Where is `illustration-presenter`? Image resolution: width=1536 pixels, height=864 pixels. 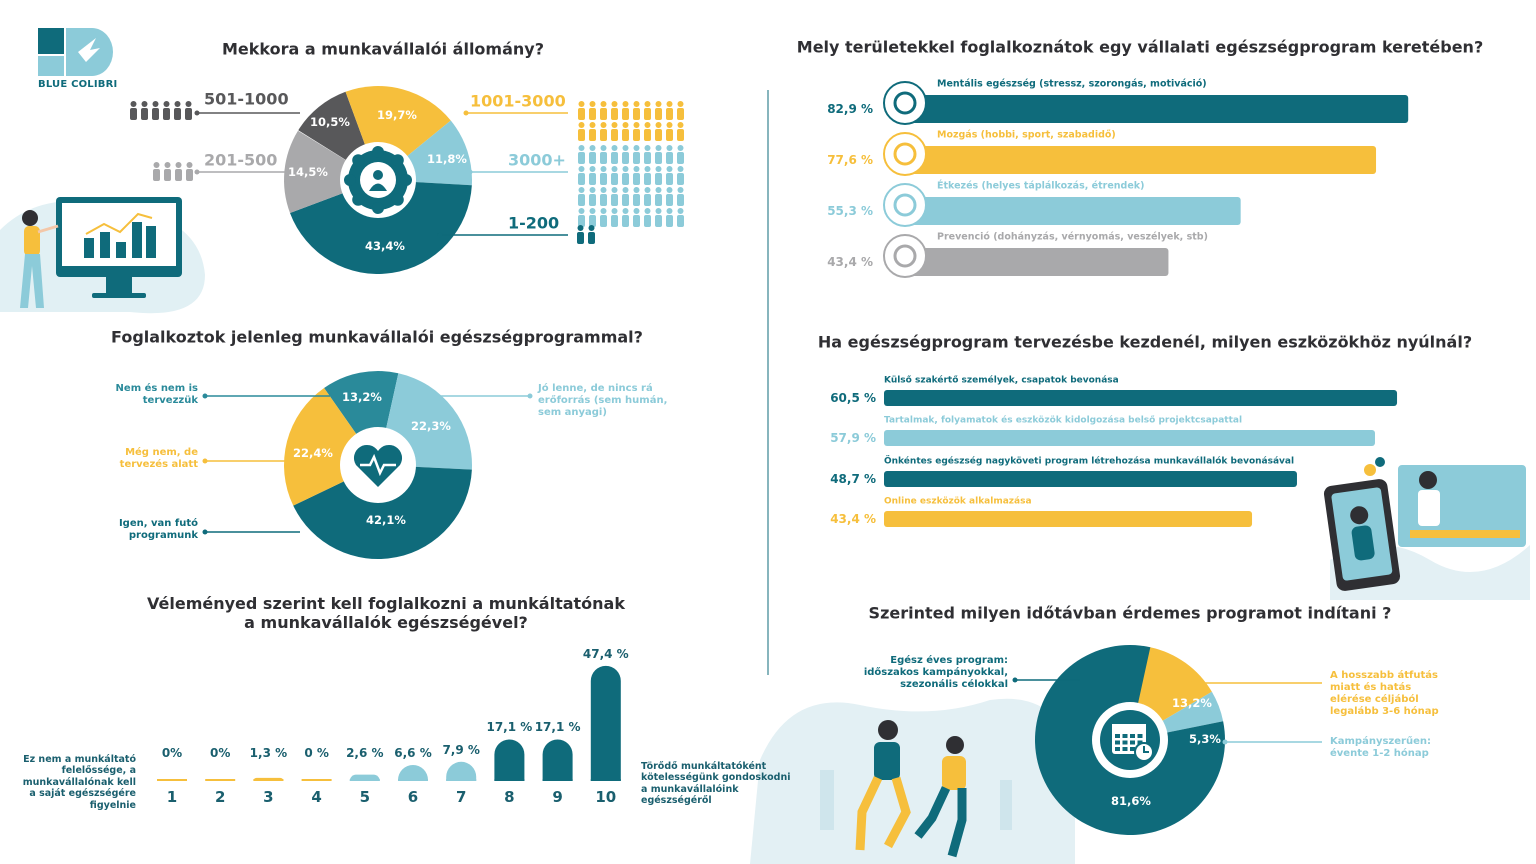
illustration-presenter is located at coordinates (102, 255).